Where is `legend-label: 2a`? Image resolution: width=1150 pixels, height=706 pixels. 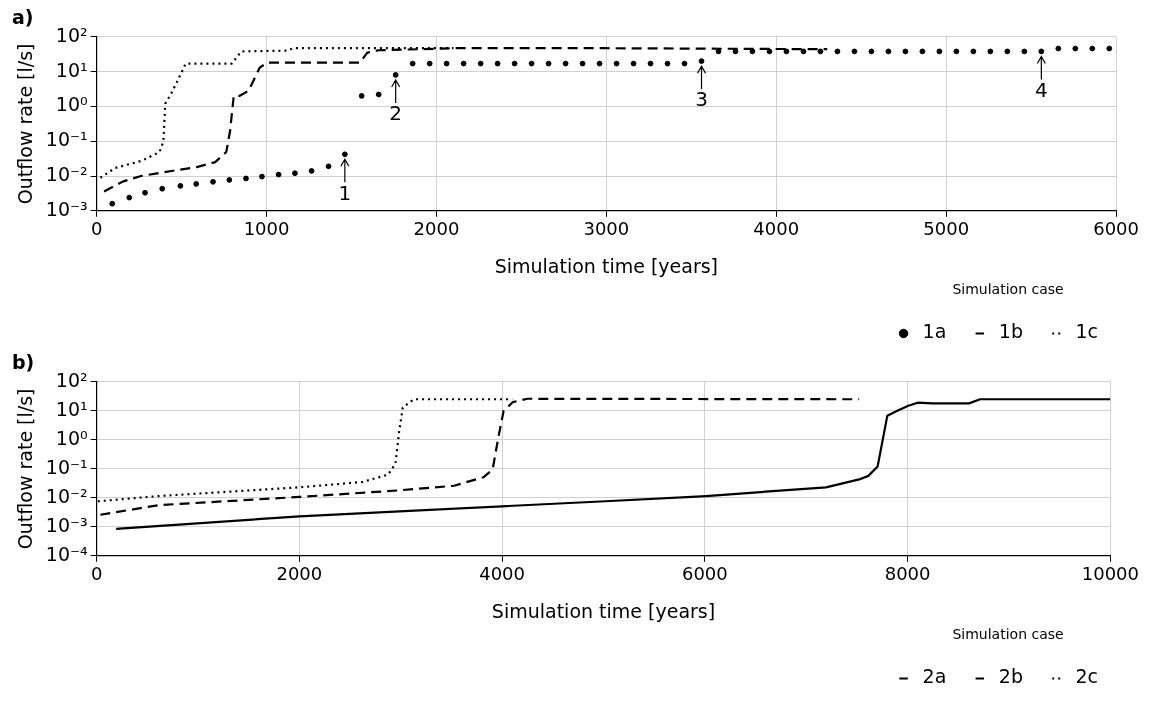 legend-label: 2a is located at coordinates (934, 676).